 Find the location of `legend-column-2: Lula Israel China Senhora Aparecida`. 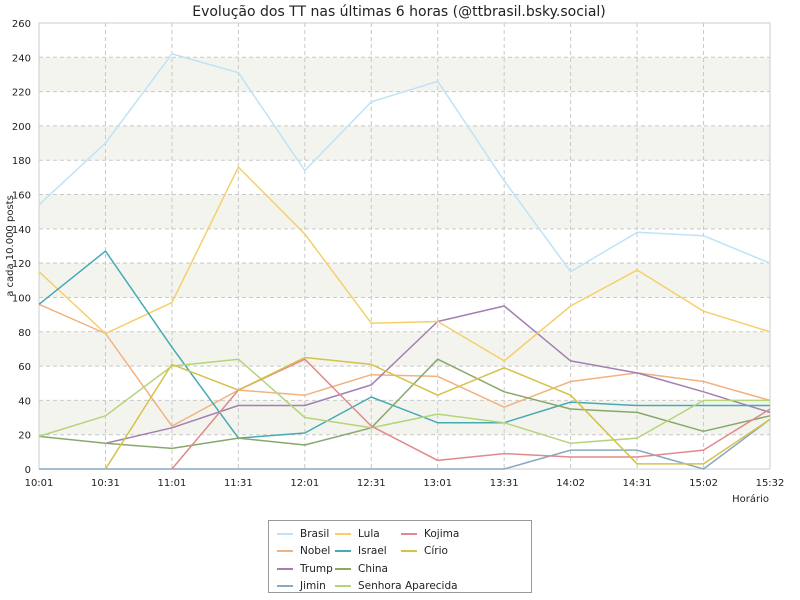

legend-column-2: Lula Israel China Senhora Aparecida is located at coordinates (396, 560).